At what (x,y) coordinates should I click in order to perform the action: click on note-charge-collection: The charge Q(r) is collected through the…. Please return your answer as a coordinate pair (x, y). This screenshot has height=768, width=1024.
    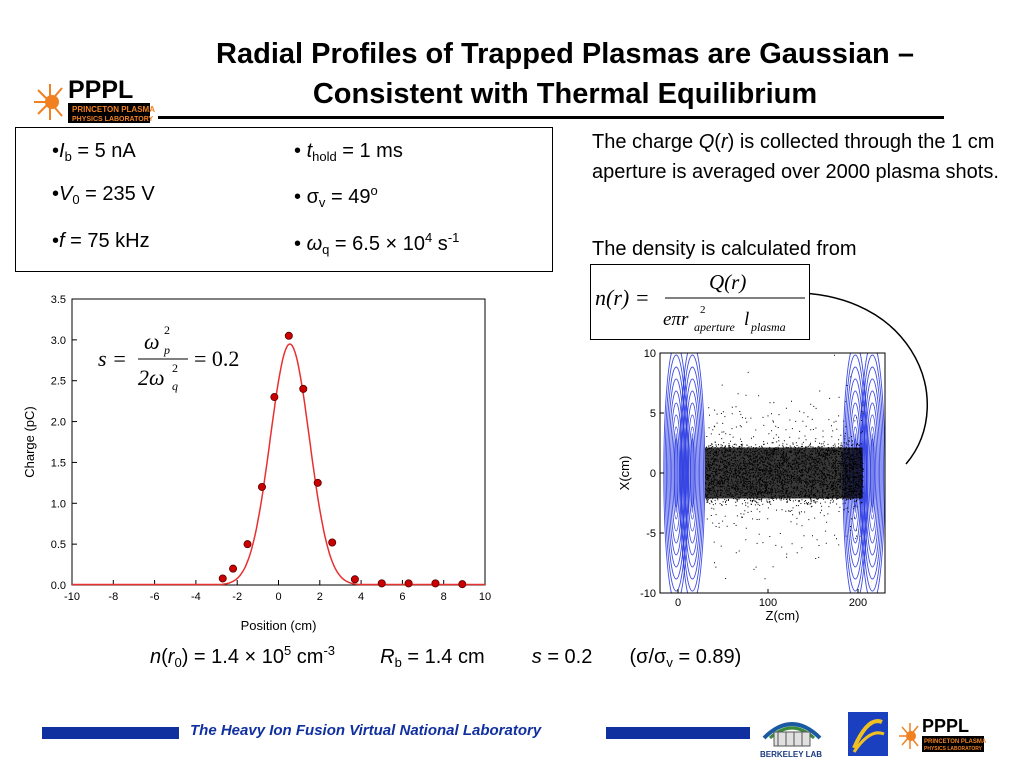
    Looking at the image, I should click on (795, 157).